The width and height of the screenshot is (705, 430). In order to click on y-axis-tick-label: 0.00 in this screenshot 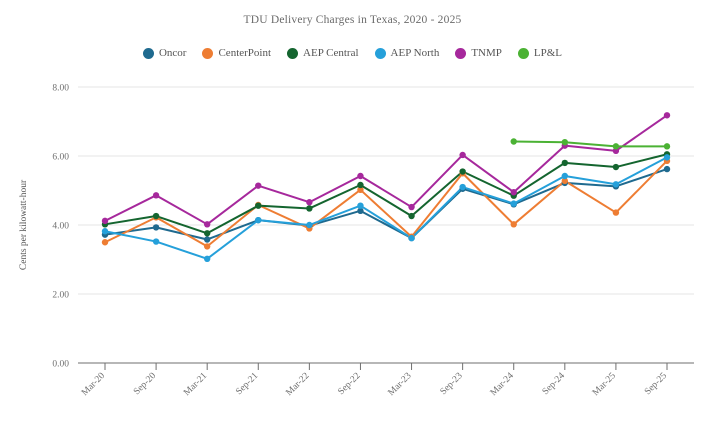, I will do `click(60, 365)`.